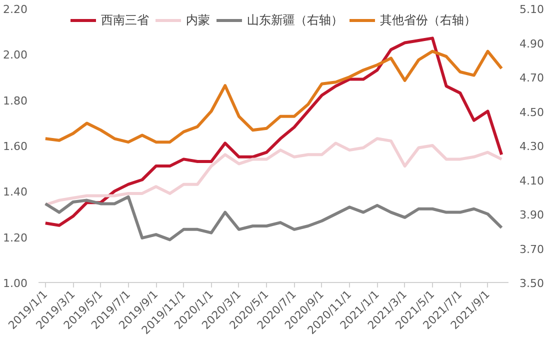 Image resolution: width=546 pixels, height=344 pixels. What do you see at coordinates (532, 78) in the screenshot?
I see `y2-tick-label: 4.70` at bounding box center [532, 78].